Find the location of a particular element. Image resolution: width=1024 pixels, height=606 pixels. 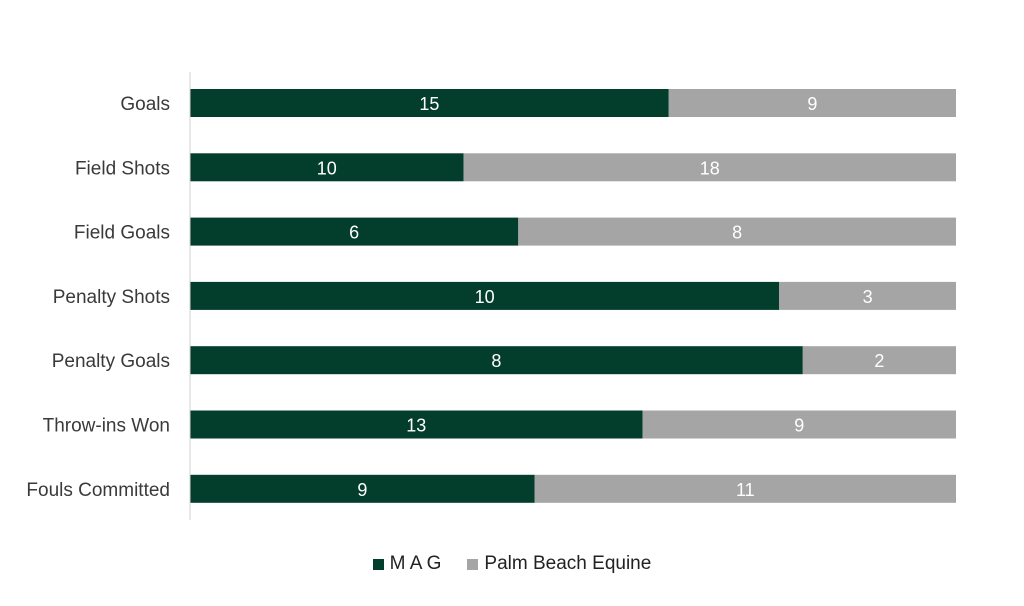

data-label-series-2: 3 is located at coordinates (868, 297).